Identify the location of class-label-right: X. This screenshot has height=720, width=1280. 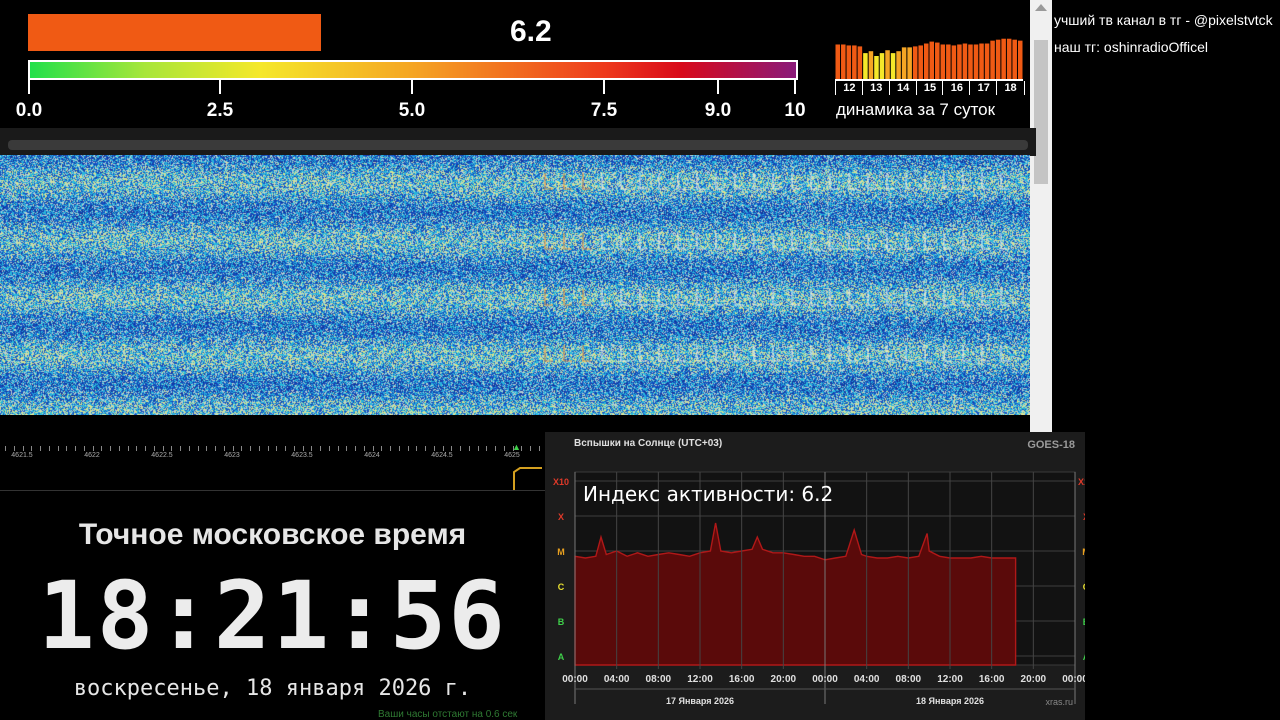
(1084, 517).